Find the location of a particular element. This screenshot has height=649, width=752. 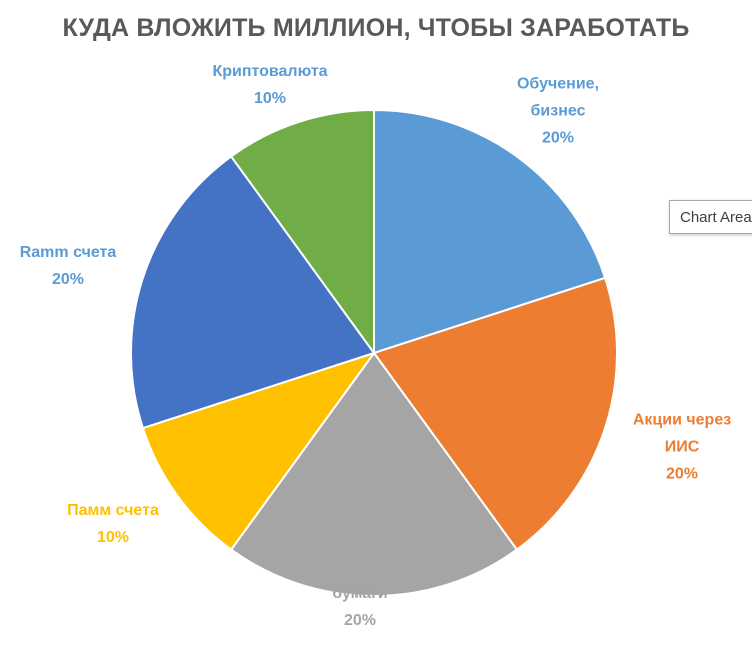

chart-area-tooltip: Chart Area is located at coordinates (710, 217).